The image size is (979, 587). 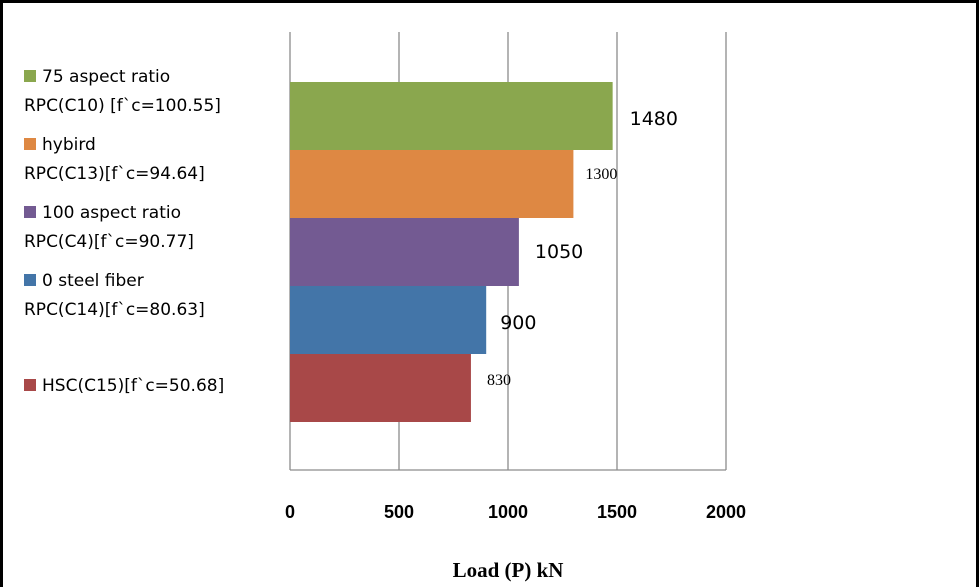 I want to click on value-label: 830, so click(x=499, y=380).